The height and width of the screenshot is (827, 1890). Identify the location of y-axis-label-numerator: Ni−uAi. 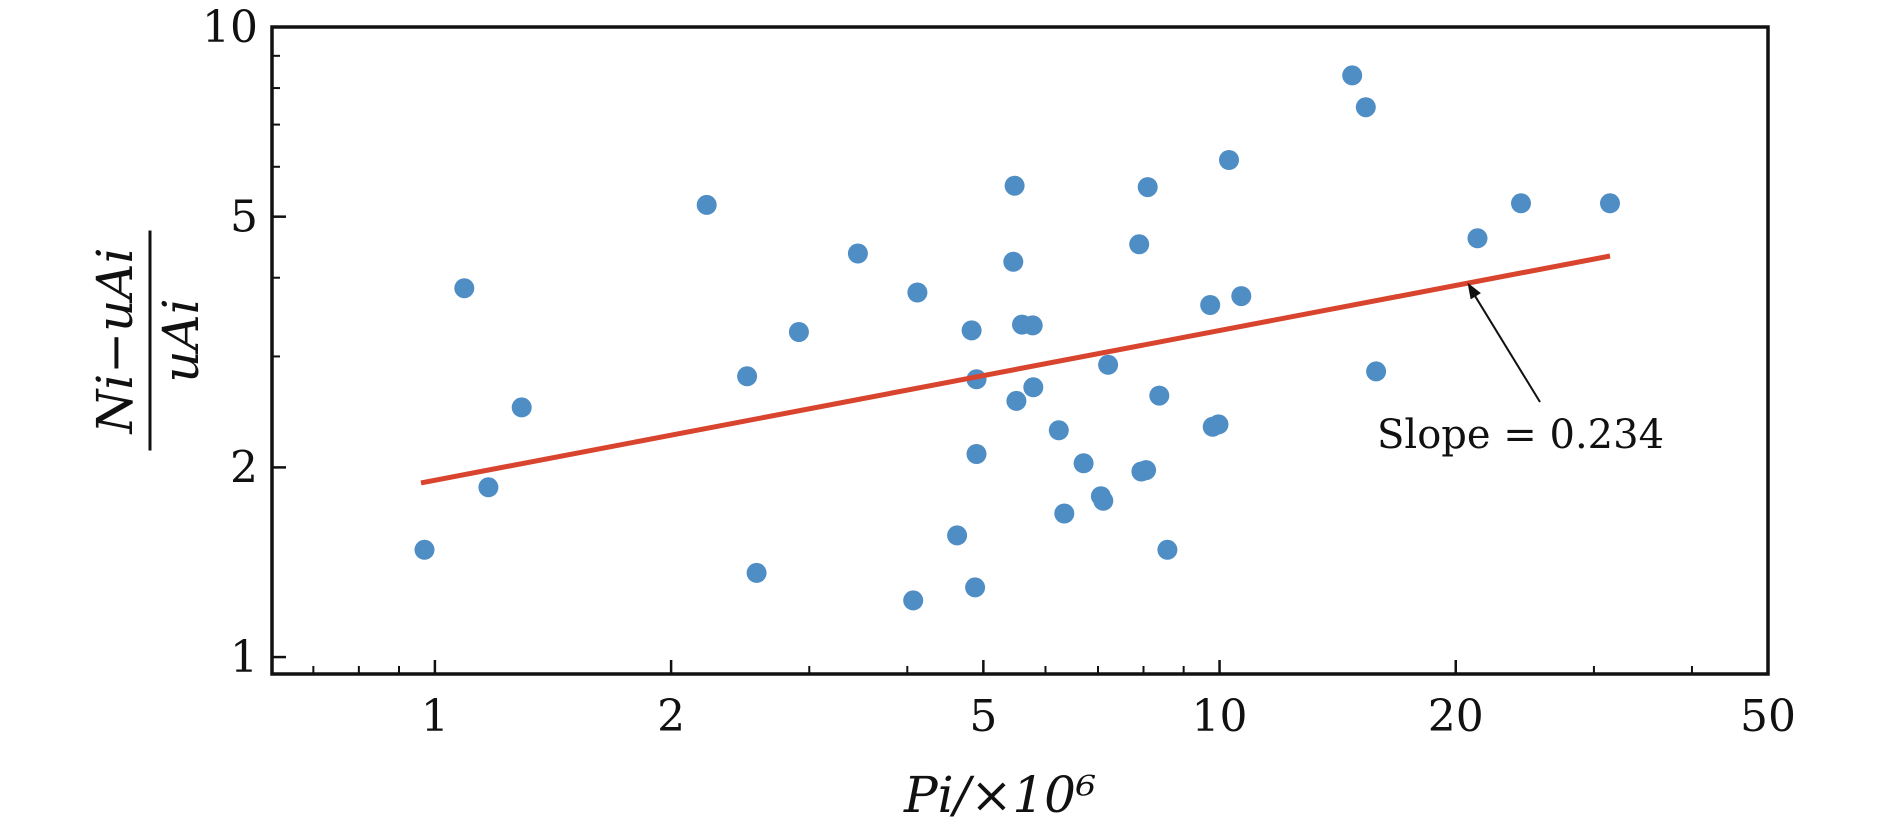
(115, 341).